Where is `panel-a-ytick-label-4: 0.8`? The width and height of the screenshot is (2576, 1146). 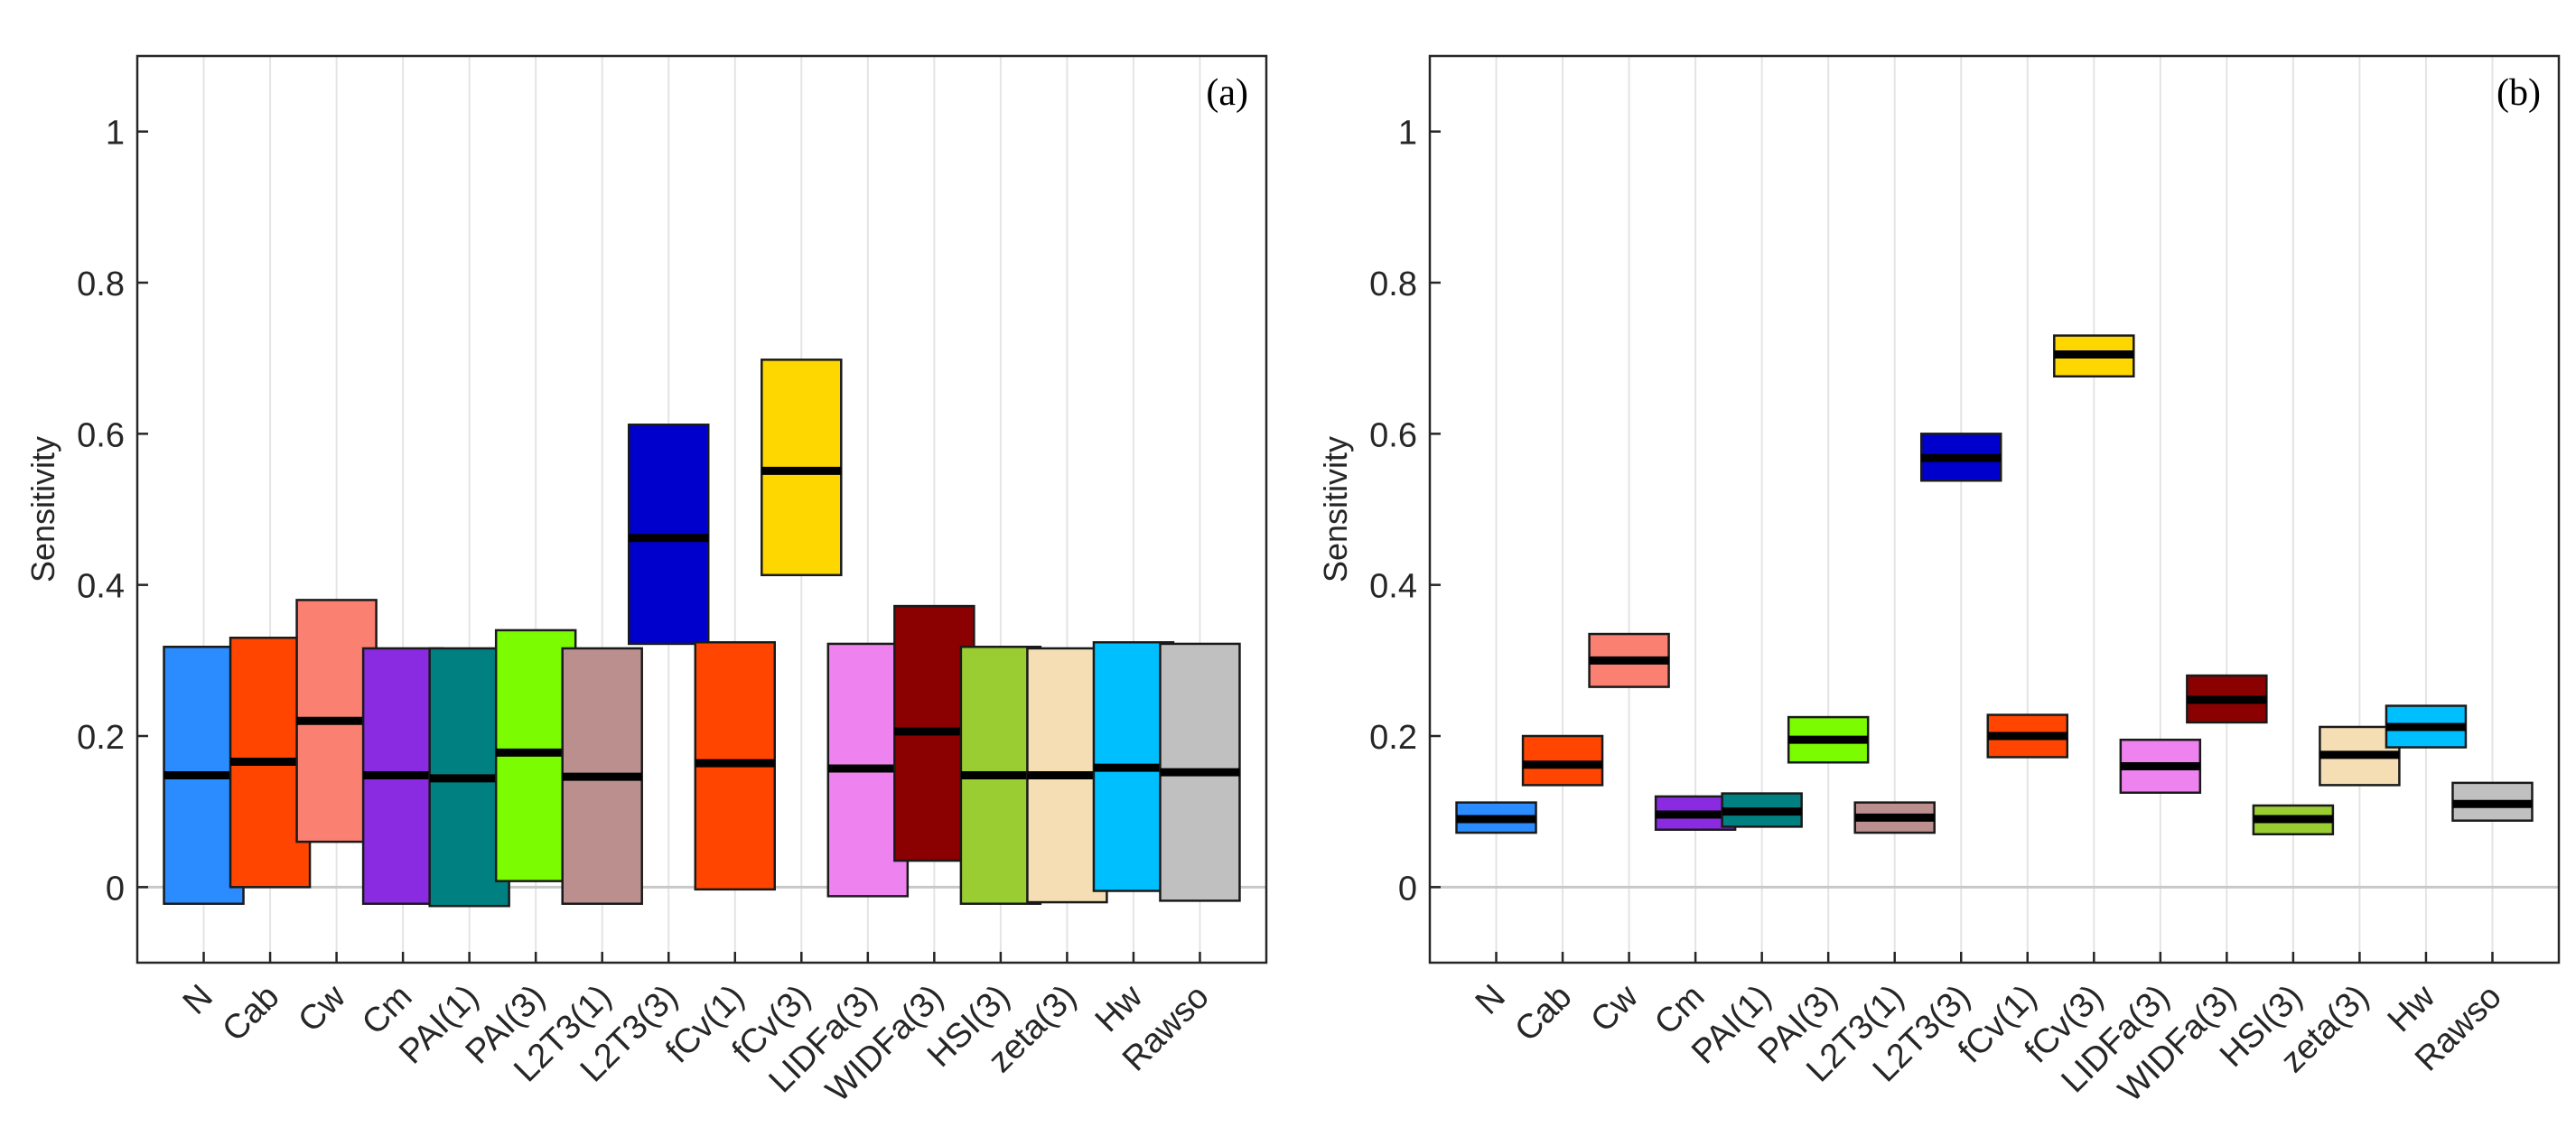 panel-a-ytick-label-4: 0.8 is located at coordinates (101, 284).